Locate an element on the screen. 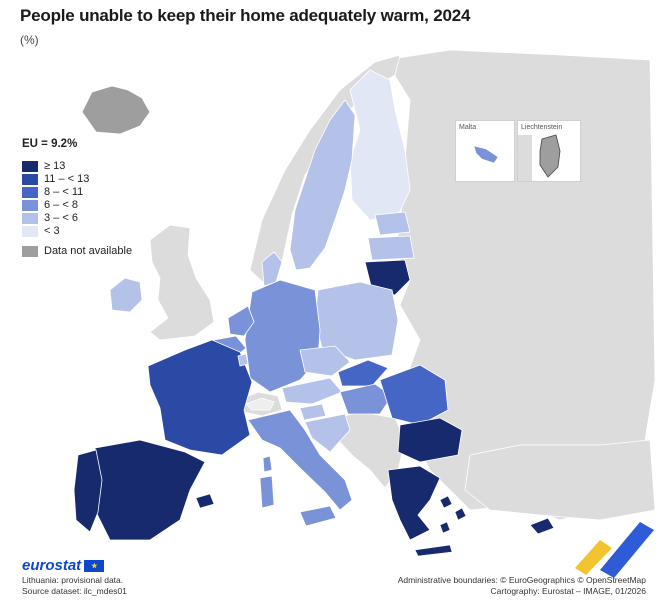  corsica is located at coordinates (267, 464).